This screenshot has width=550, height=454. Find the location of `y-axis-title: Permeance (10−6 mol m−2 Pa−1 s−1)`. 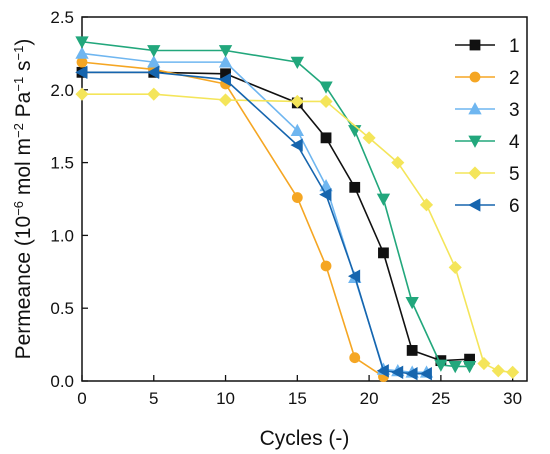

y-axis-title: Permeance (10−6 mol m−2 Pa−1 s−1) is located at coordinates (23, 199).